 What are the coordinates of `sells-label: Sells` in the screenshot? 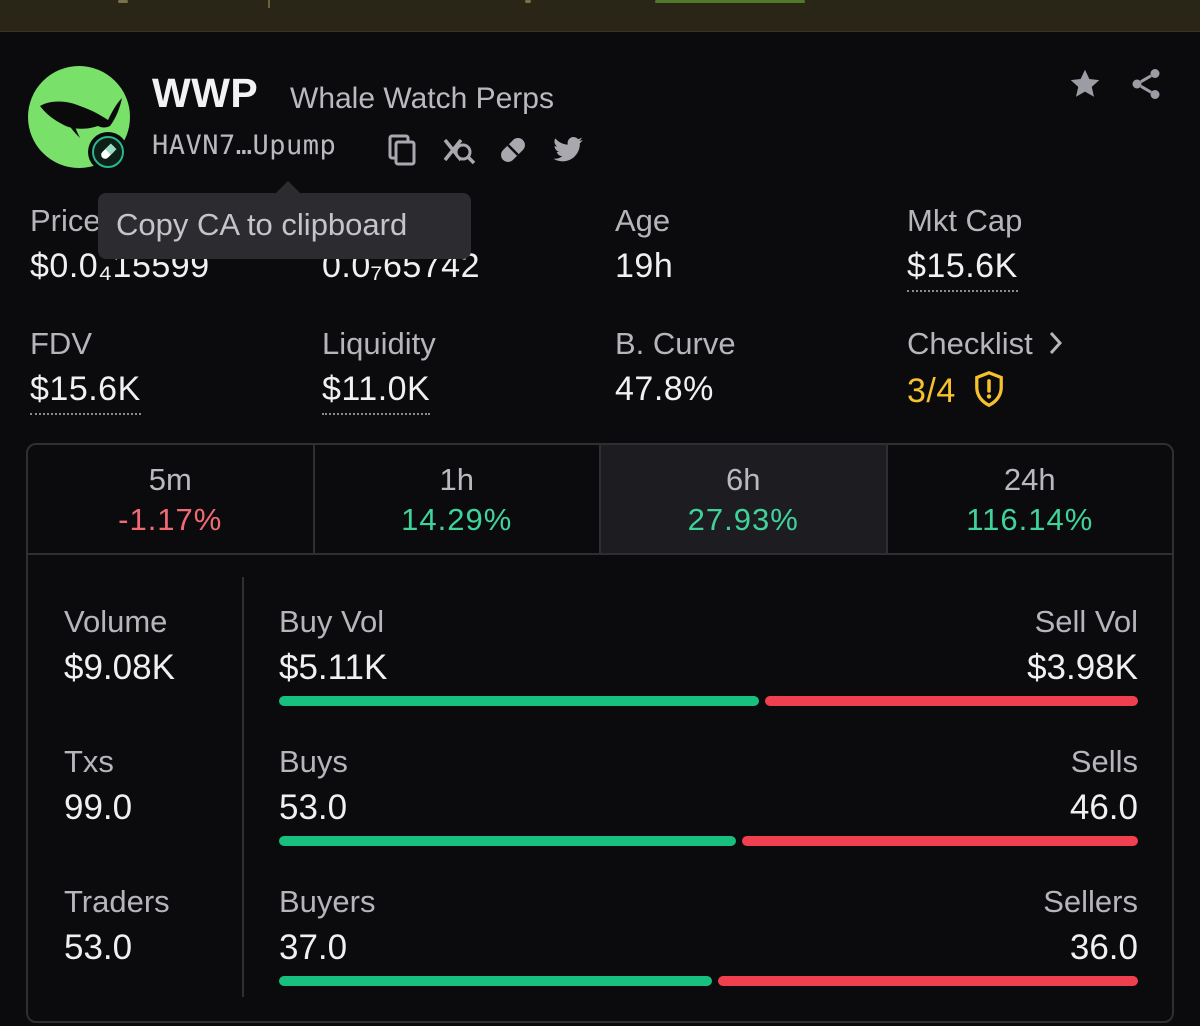 It's located at (1104, 761).